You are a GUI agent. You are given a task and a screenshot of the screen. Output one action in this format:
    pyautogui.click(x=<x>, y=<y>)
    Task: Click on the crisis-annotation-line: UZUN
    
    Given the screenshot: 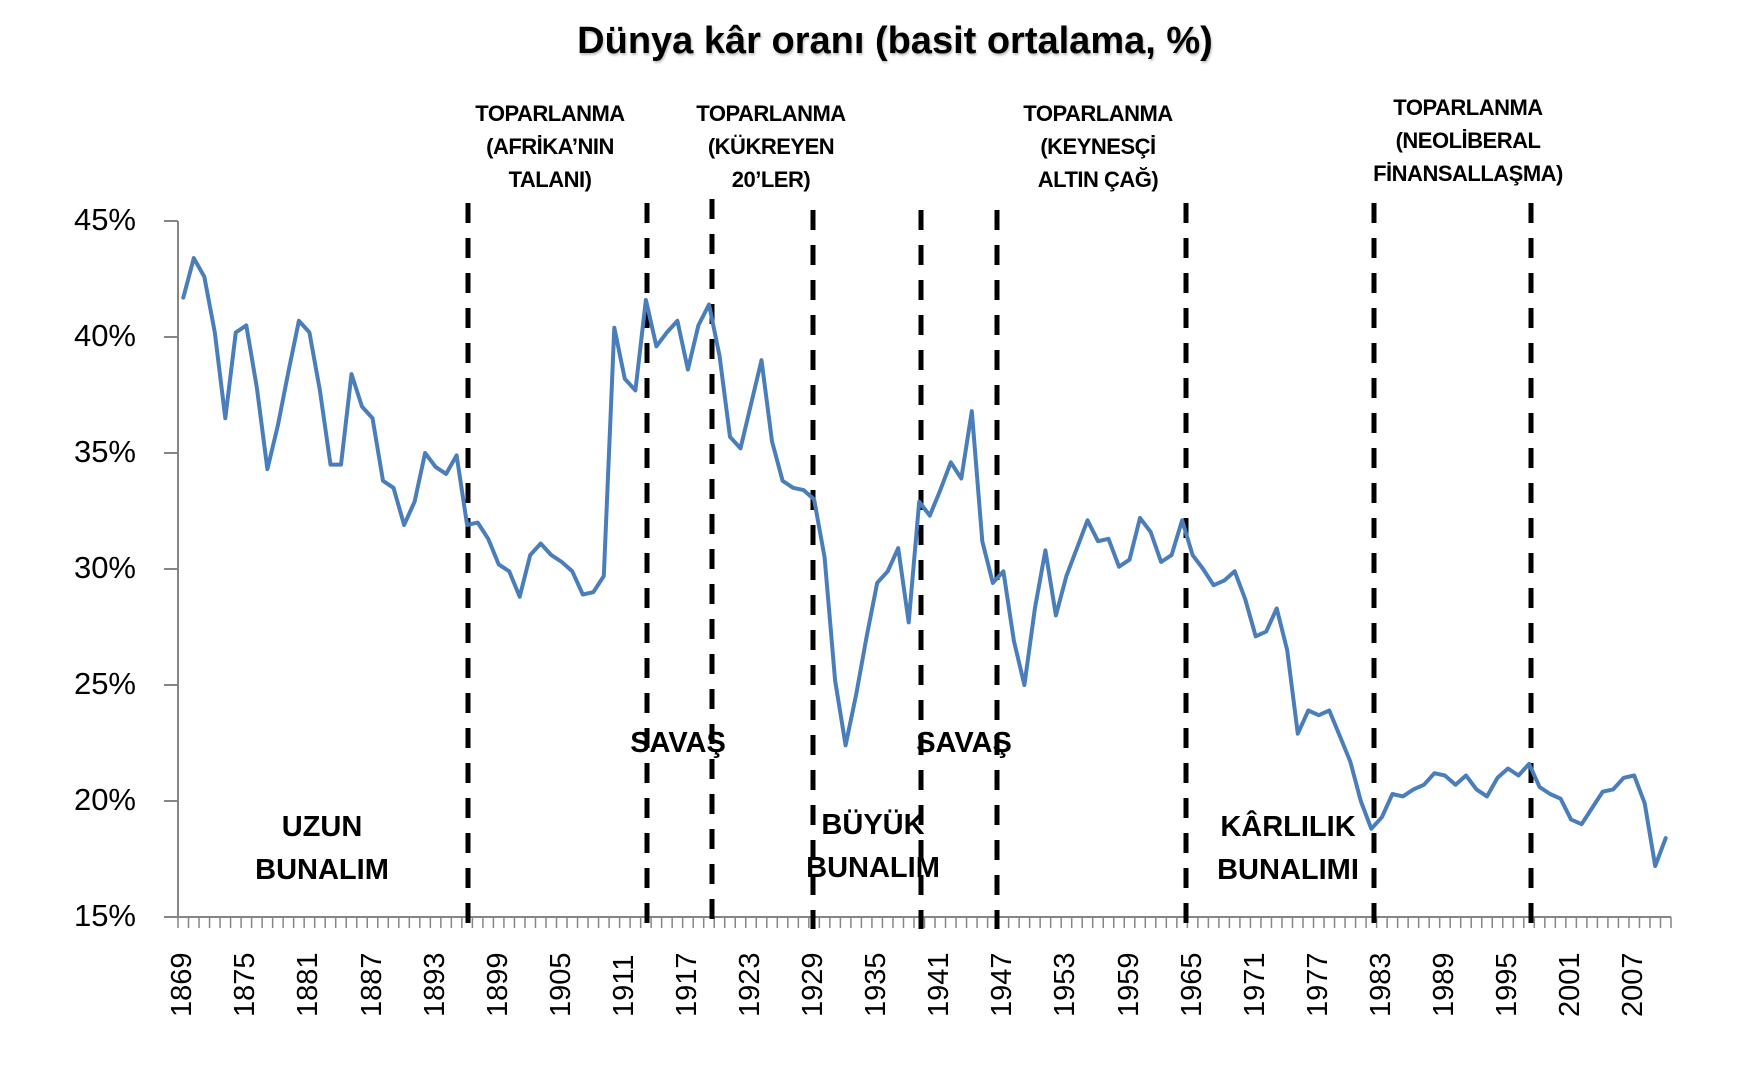 What is the action you would take?
    pyautogui.click(x=322, y=827)
    